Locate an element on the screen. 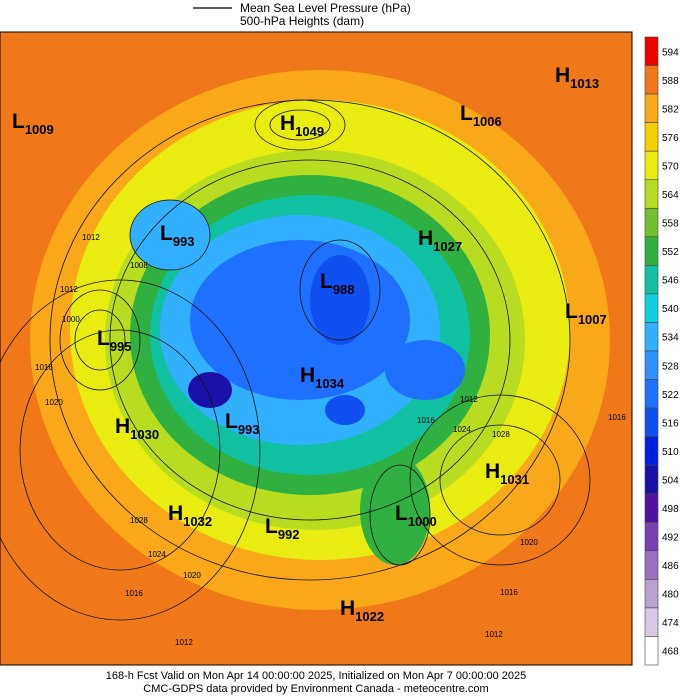 The height and width of the screenshot is (700, 680). pressure-center: H1032 is located at coordinates (190, 515).